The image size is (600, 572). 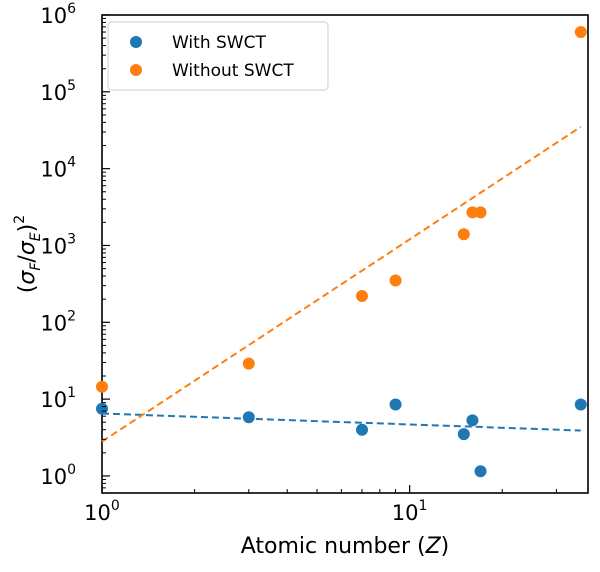 What do you see at coordinates (58, 14) in the screenshot?
I see `y-tick-label: 106` at bounding box center [58, 14].